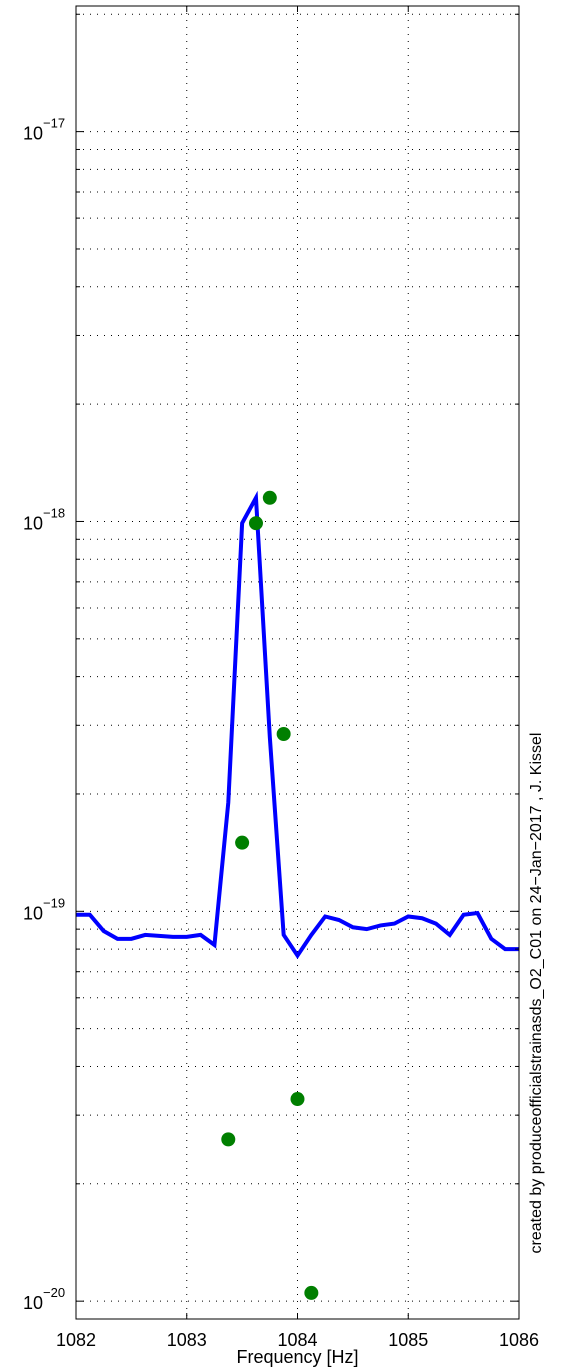  Describe the element at coordinates (187, 1340) in the screenshot. I see `x-tick-label: 1083` at that location.